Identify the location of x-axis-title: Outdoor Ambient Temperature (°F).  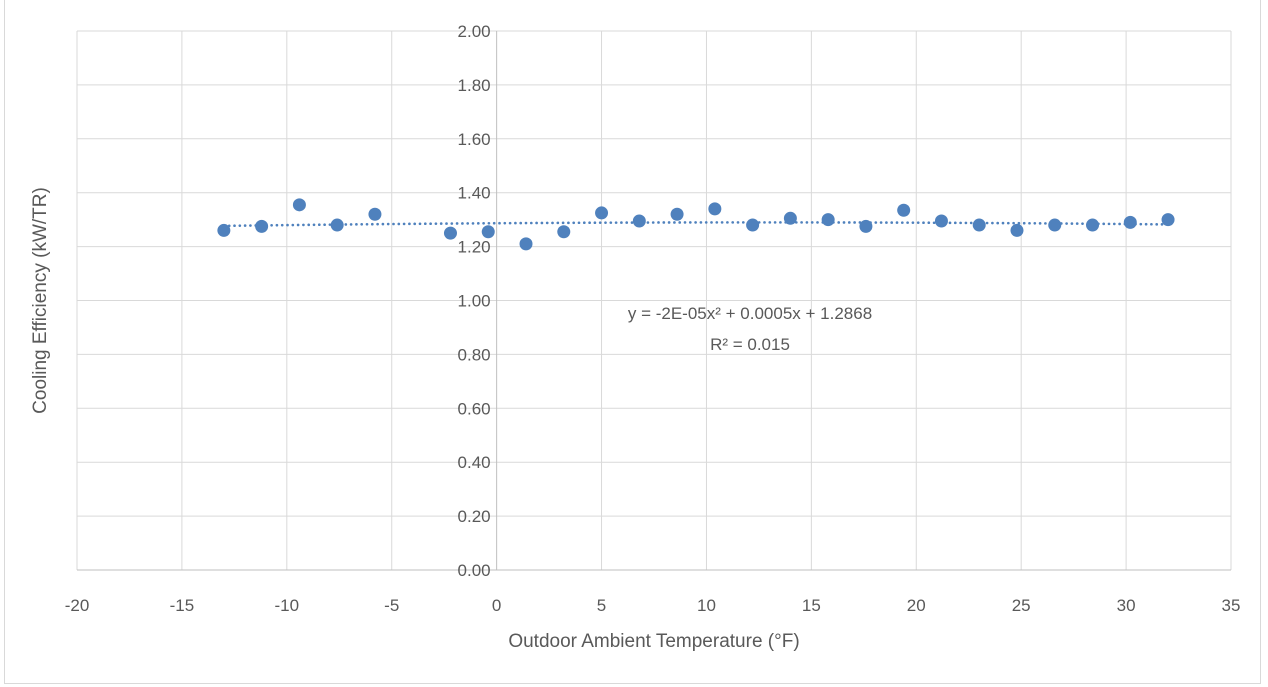
(653, 641).